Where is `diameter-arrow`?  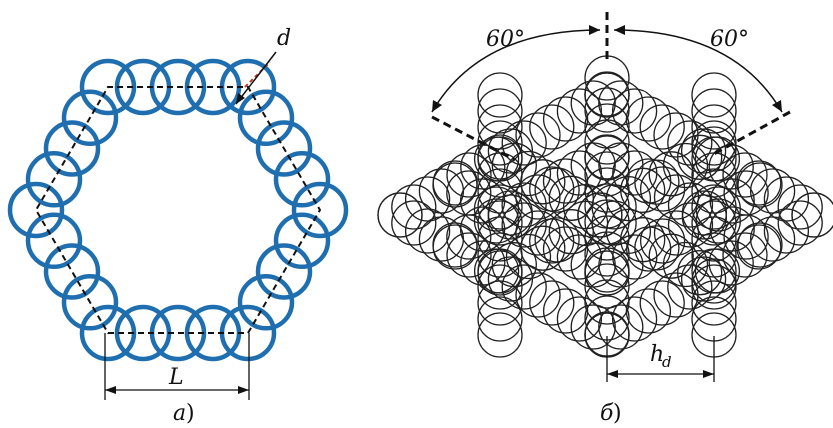 diameter-arrow is located at coordinates (256, 78).